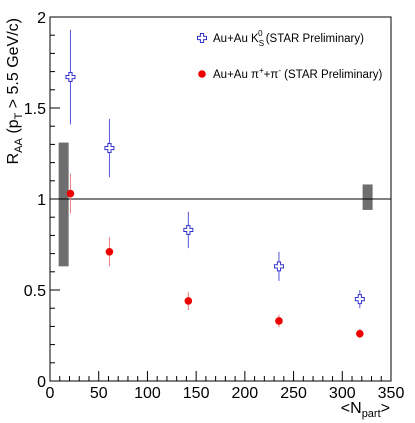 The width and height of the screenshot is (415, 423). Describe the element at coordinates (342, 393) in the screenshot. I see `x-tick-label: 300` at that location.